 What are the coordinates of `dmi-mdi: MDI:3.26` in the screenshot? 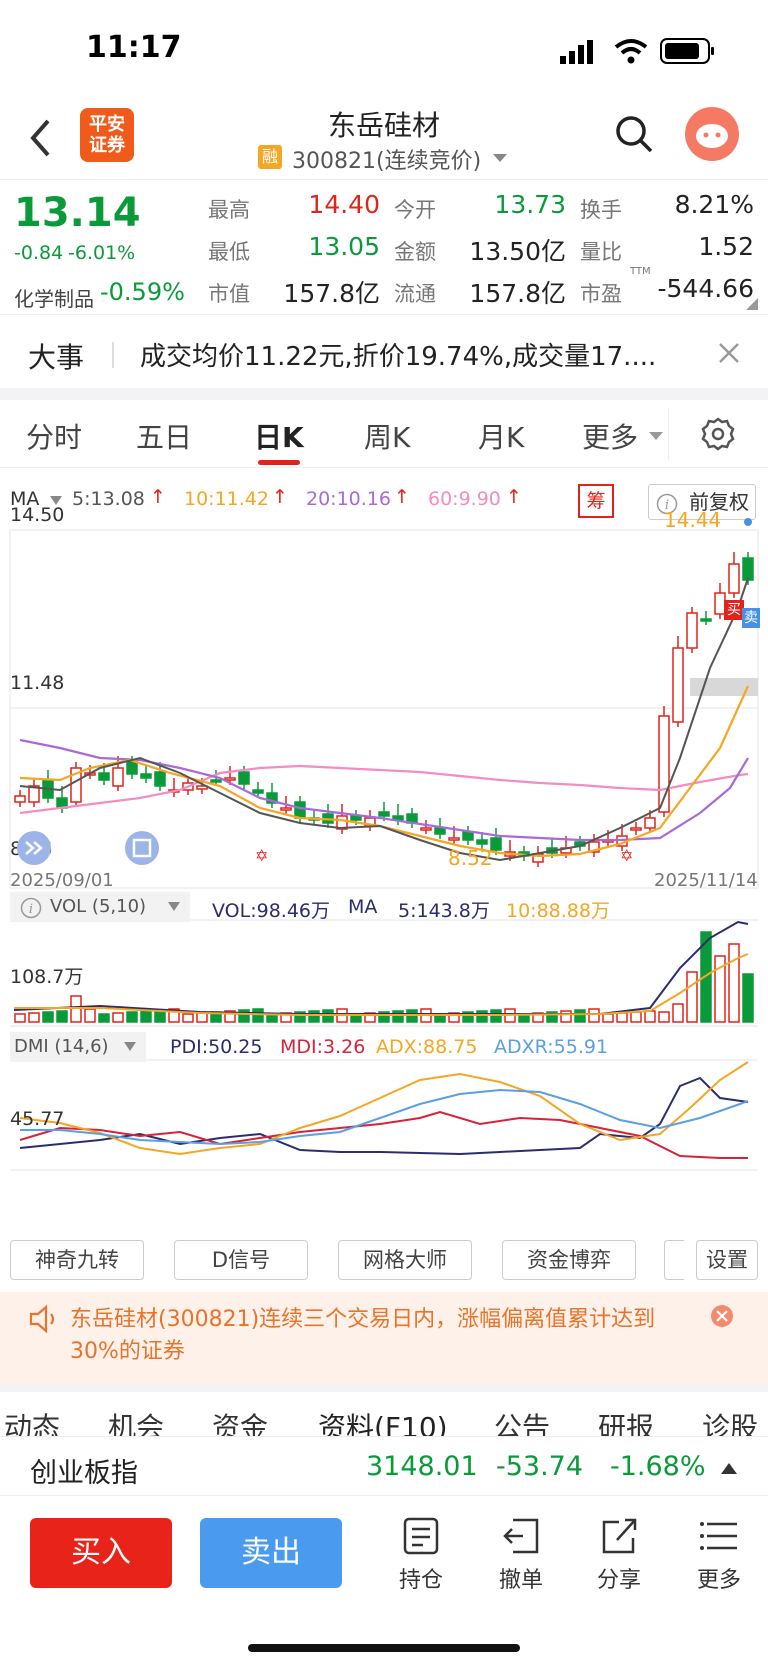 It's located at (323, 1047).